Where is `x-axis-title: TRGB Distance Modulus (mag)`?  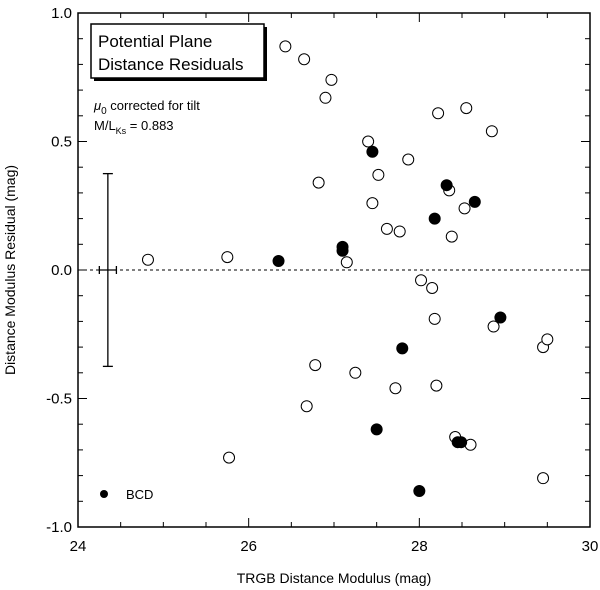
x-axis-title: TRGB Distance Modulus (mag) is located at coordinates (334, 578).